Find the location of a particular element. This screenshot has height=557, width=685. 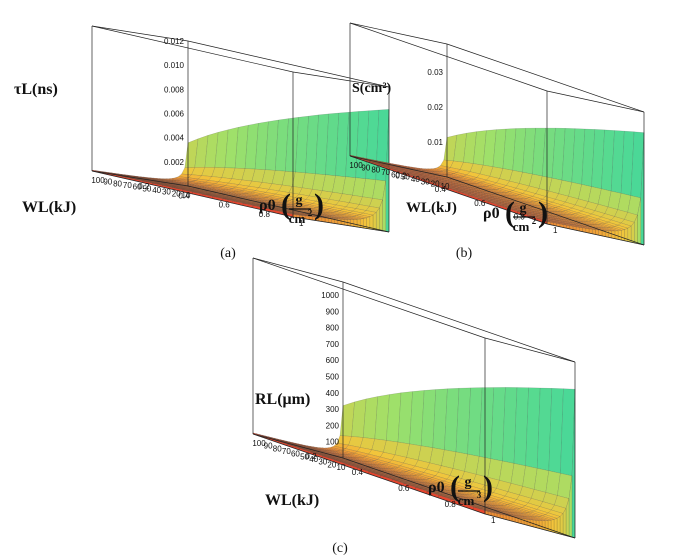

z-tick-label: 1000 is located at coordinates (330, 295).